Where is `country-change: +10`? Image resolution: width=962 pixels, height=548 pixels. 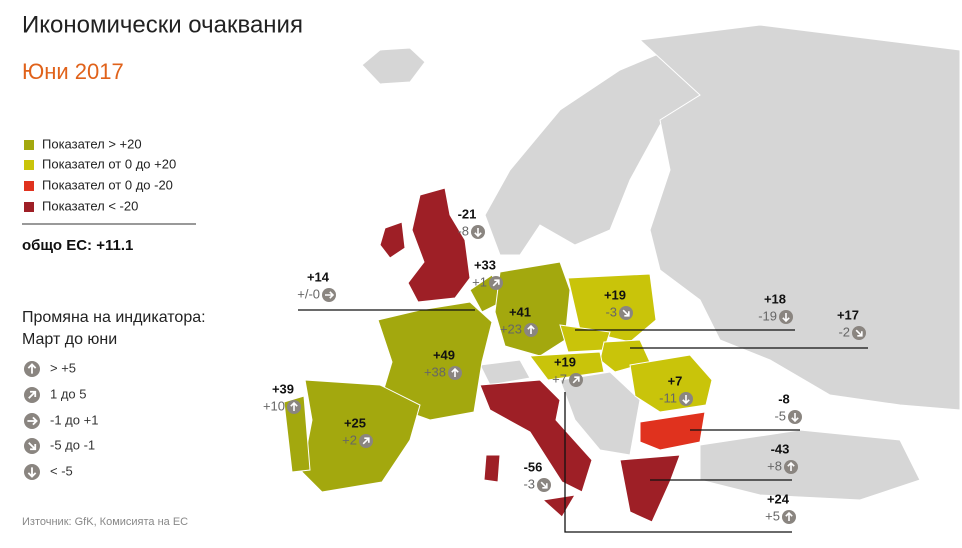
country-change: +10 is located at coordinates (274, 405).